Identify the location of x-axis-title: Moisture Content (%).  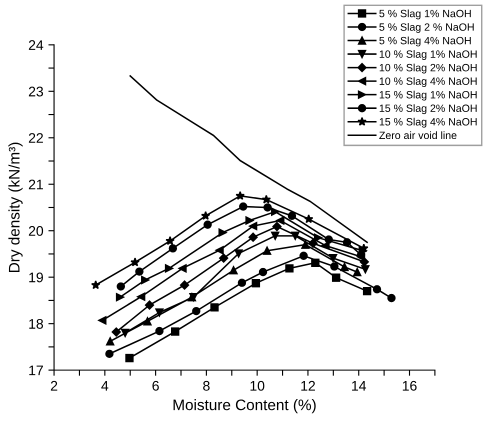
(245, 406).